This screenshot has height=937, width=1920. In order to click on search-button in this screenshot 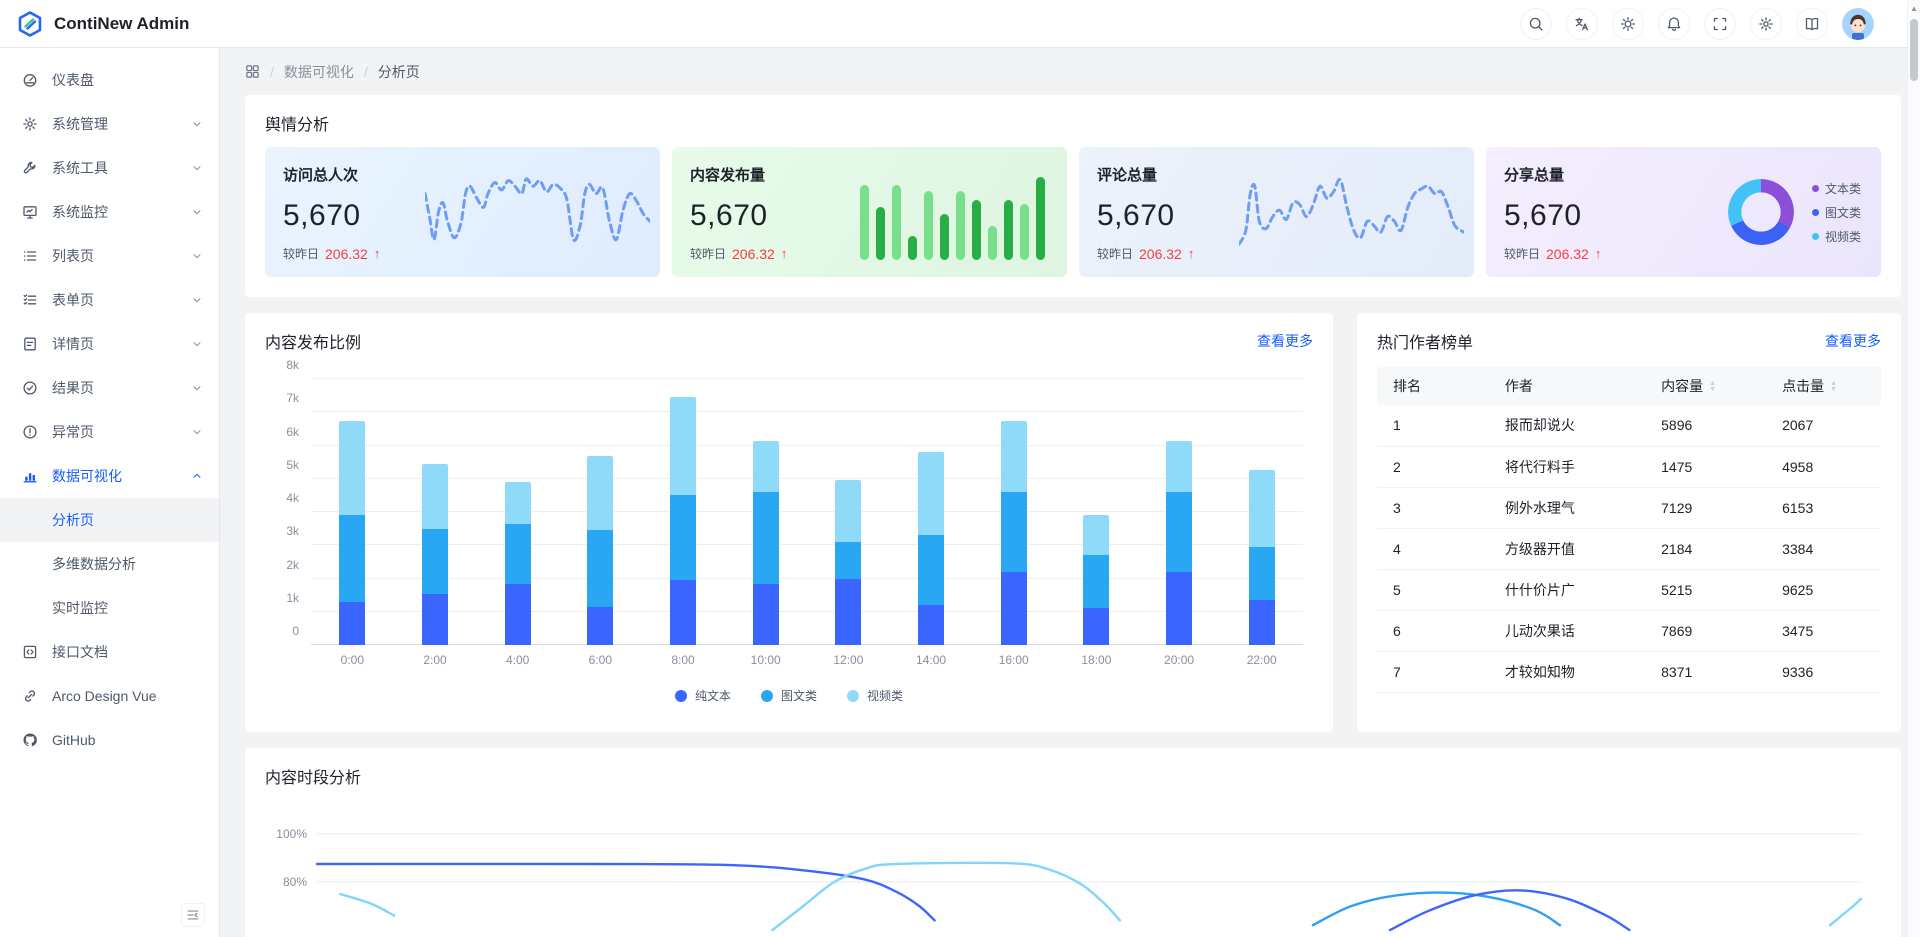, I will do `click(1536, 23)`.